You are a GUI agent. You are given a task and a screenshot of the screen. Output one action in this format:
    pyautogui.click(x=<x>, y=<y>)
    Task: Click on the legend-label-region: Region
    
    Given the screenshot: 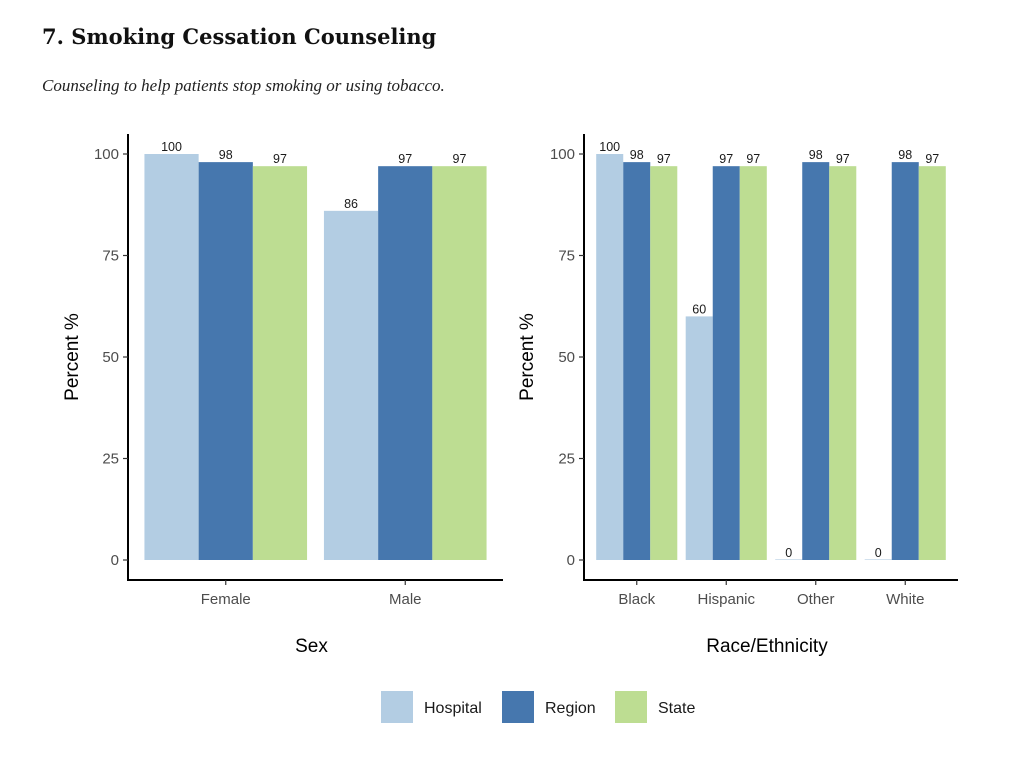 What is the action you would take?
    pyautogui.click(x=570, y=708)
    